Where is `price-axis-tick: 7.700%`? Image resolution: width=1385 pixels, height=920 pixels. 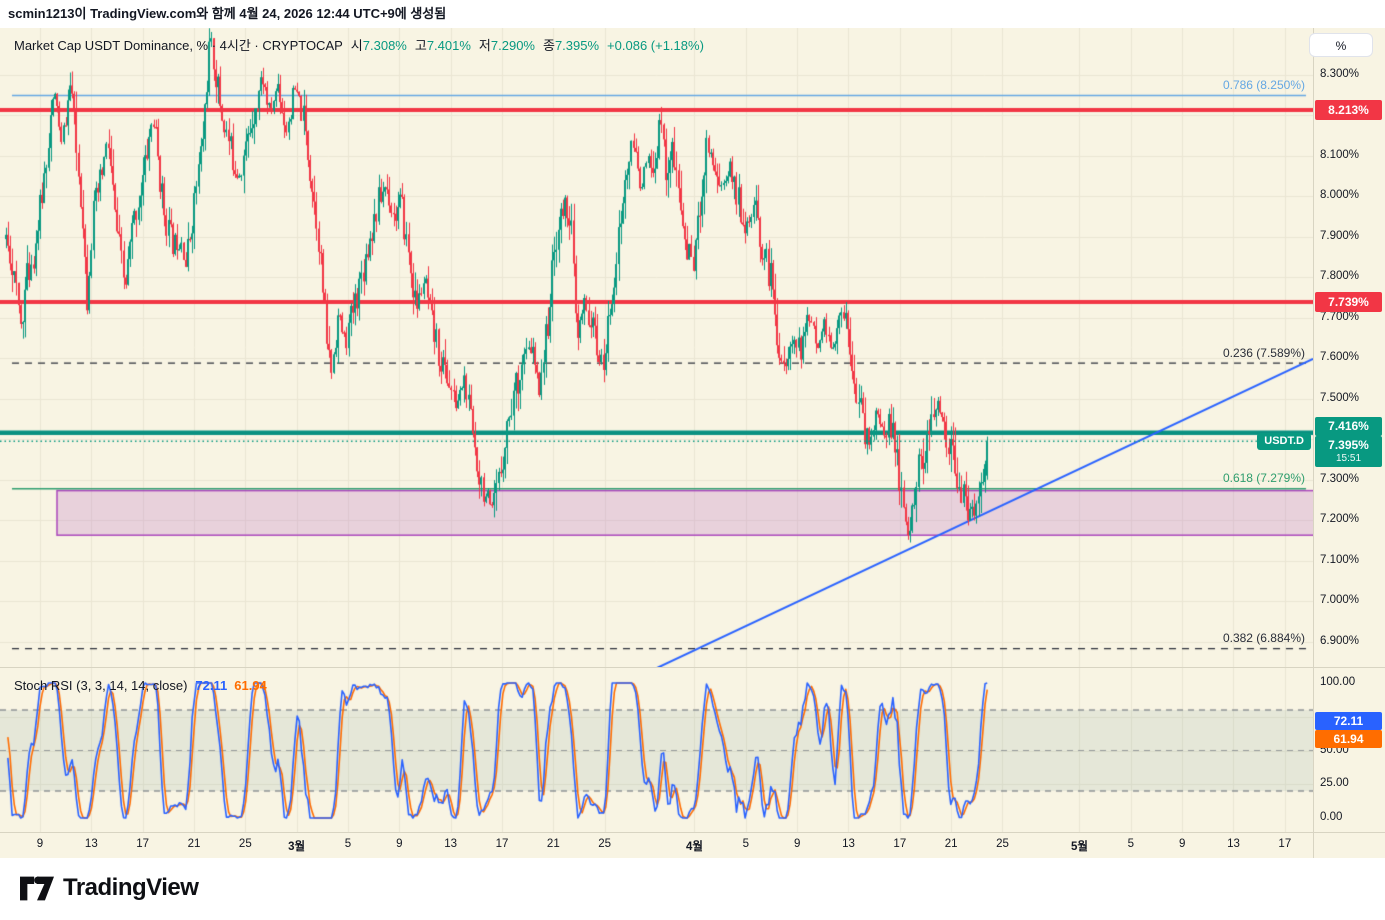 price-axis-tick: 7.700% is located at coordinates (1340, 316).